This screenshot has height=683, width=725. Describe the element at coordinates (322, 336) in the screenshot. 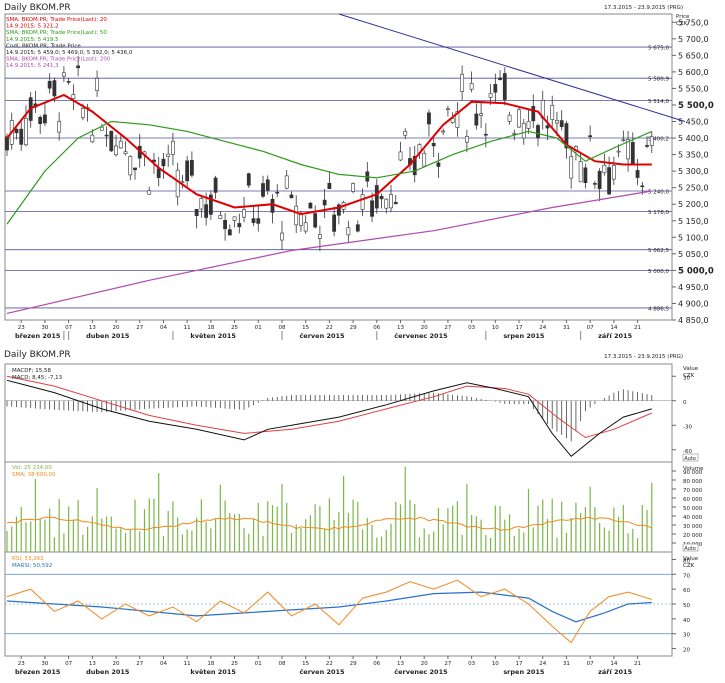

I see `month-label: červen 2015` at that location.